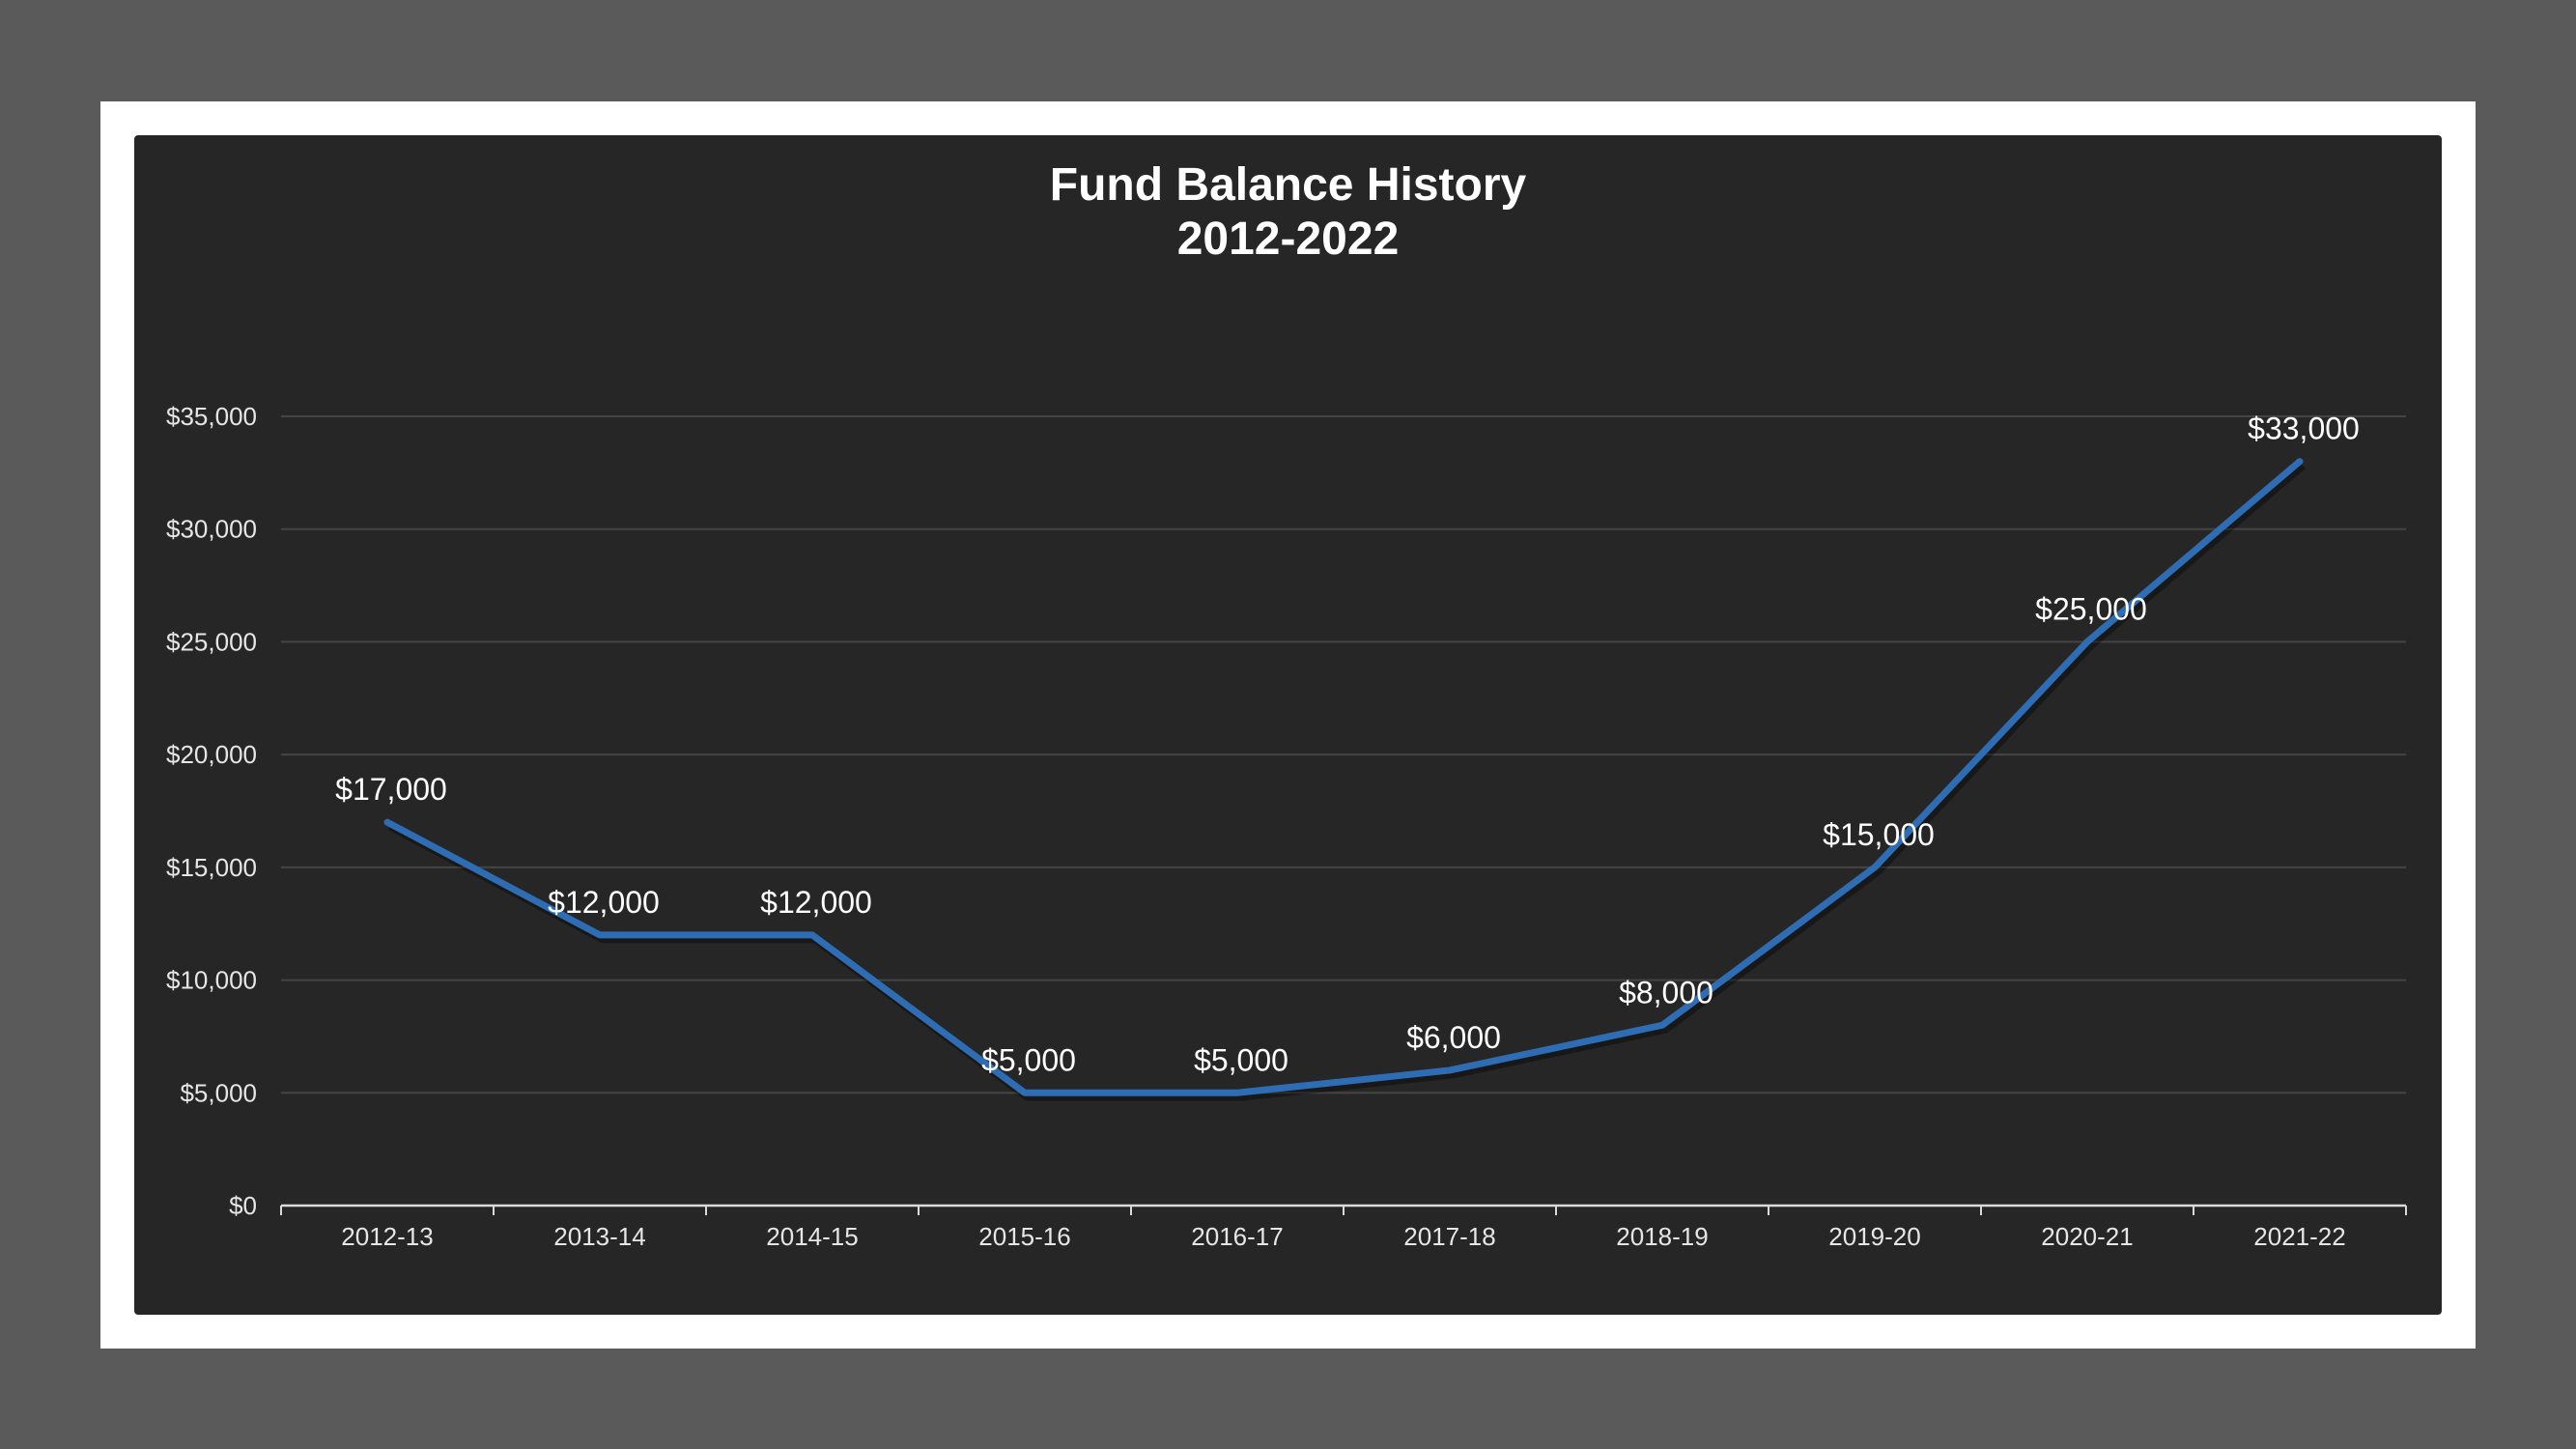  Describe the element at coordinates (1288, 185) in the screenshot. I see `chart-title: Fund Balance History` at that location.